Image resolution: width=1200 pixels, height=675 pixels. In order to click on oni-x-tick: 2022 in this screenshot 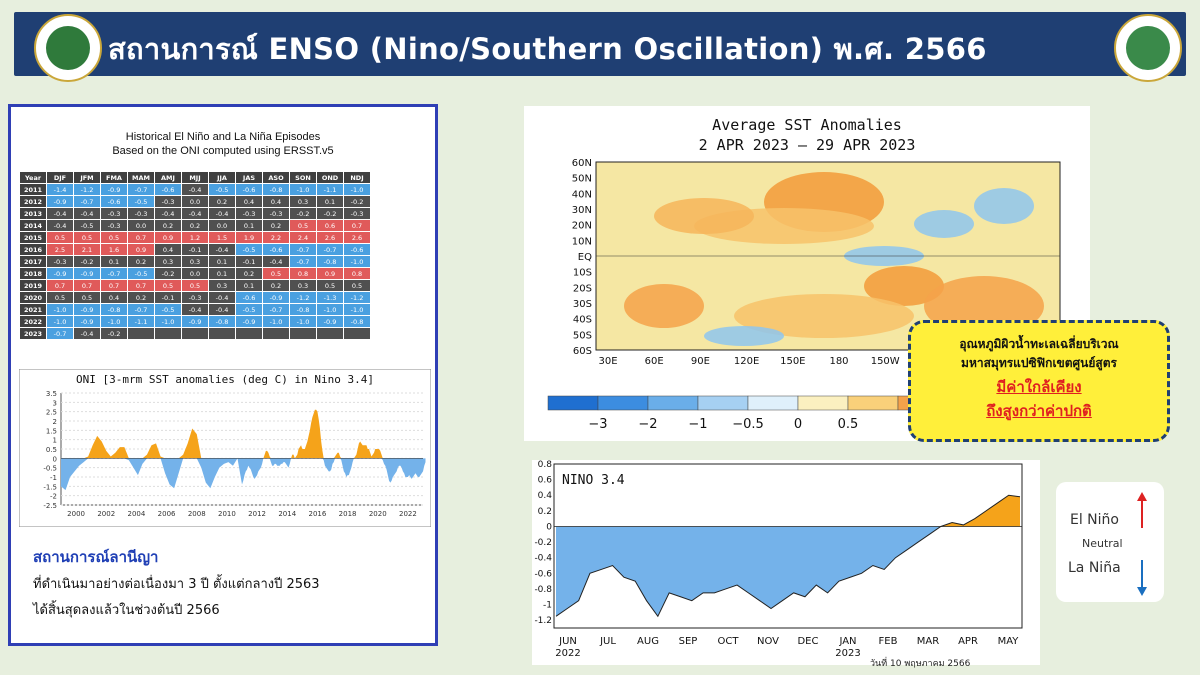, I will do `click(408, 514)`.